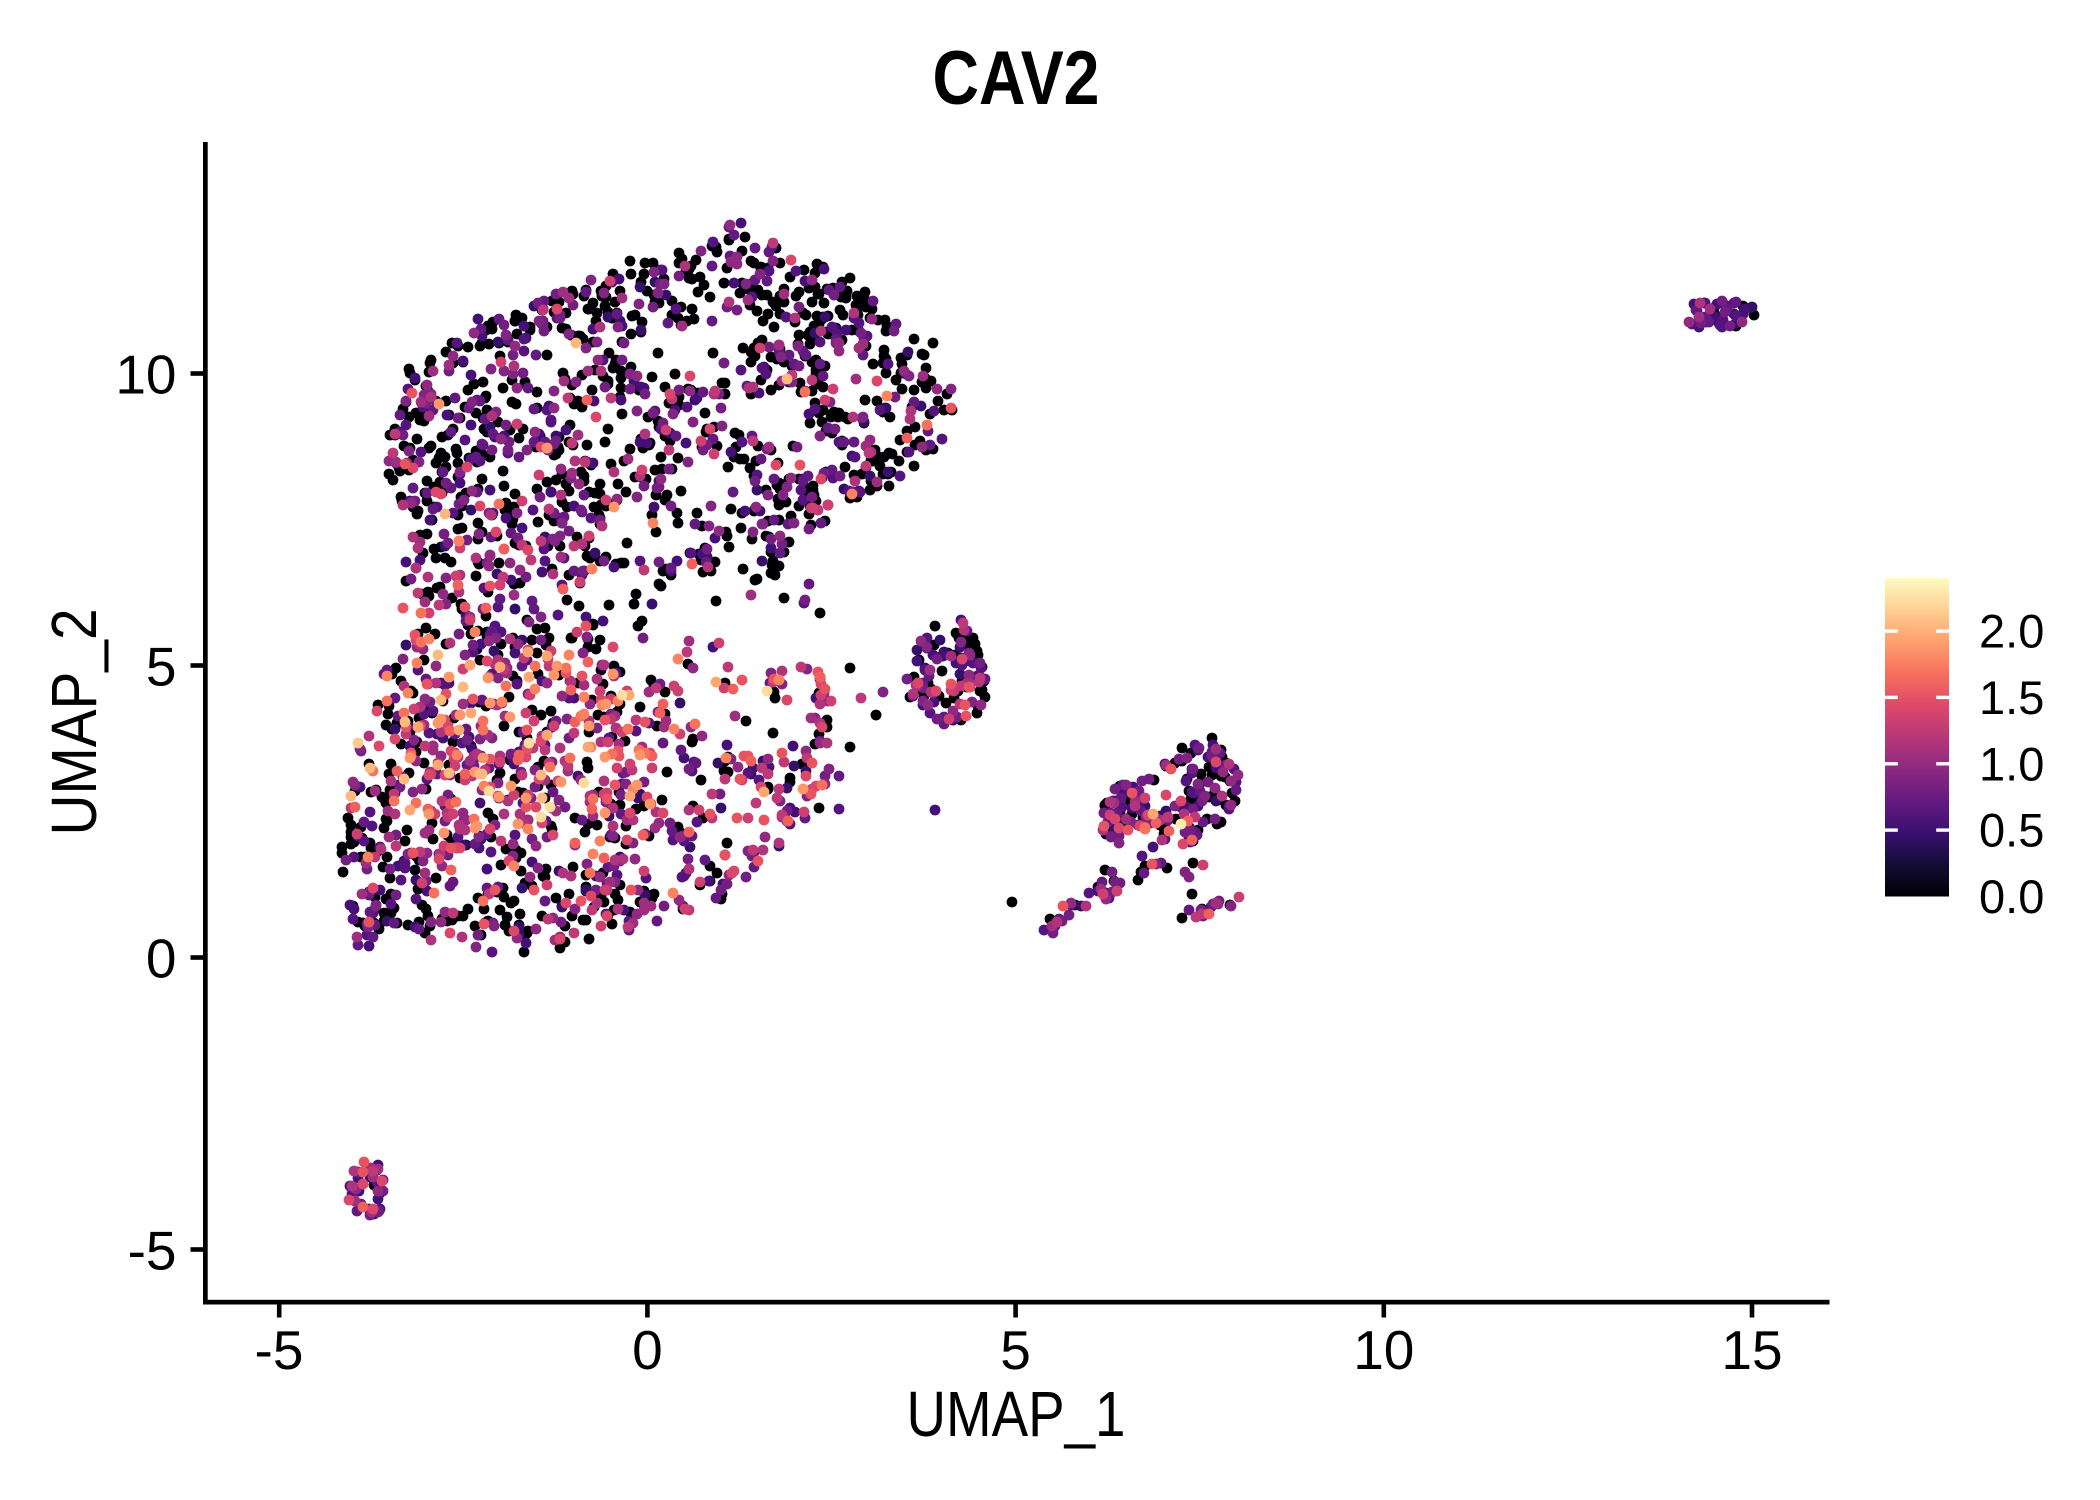 The width and height of the screenshot is (2100, 1500). What do you see at coordinates (2011, 631) in the screenshot?
I see `svg-text: 2.0` at bounding box center [2011, 631].